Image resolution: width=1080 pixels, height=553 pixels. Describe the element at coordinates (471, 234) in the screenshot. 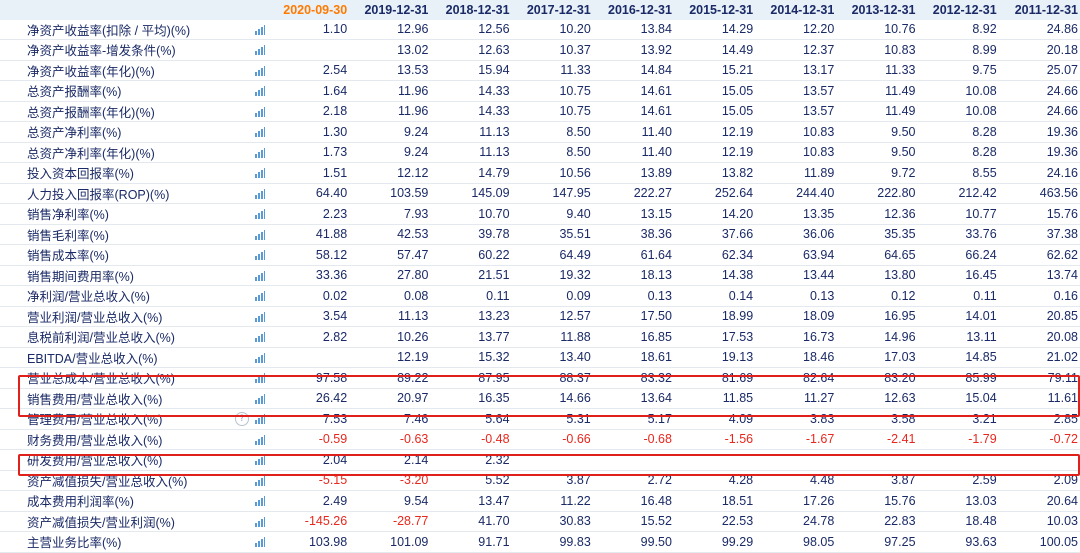

I see `value-cell: 39.78` at that location.